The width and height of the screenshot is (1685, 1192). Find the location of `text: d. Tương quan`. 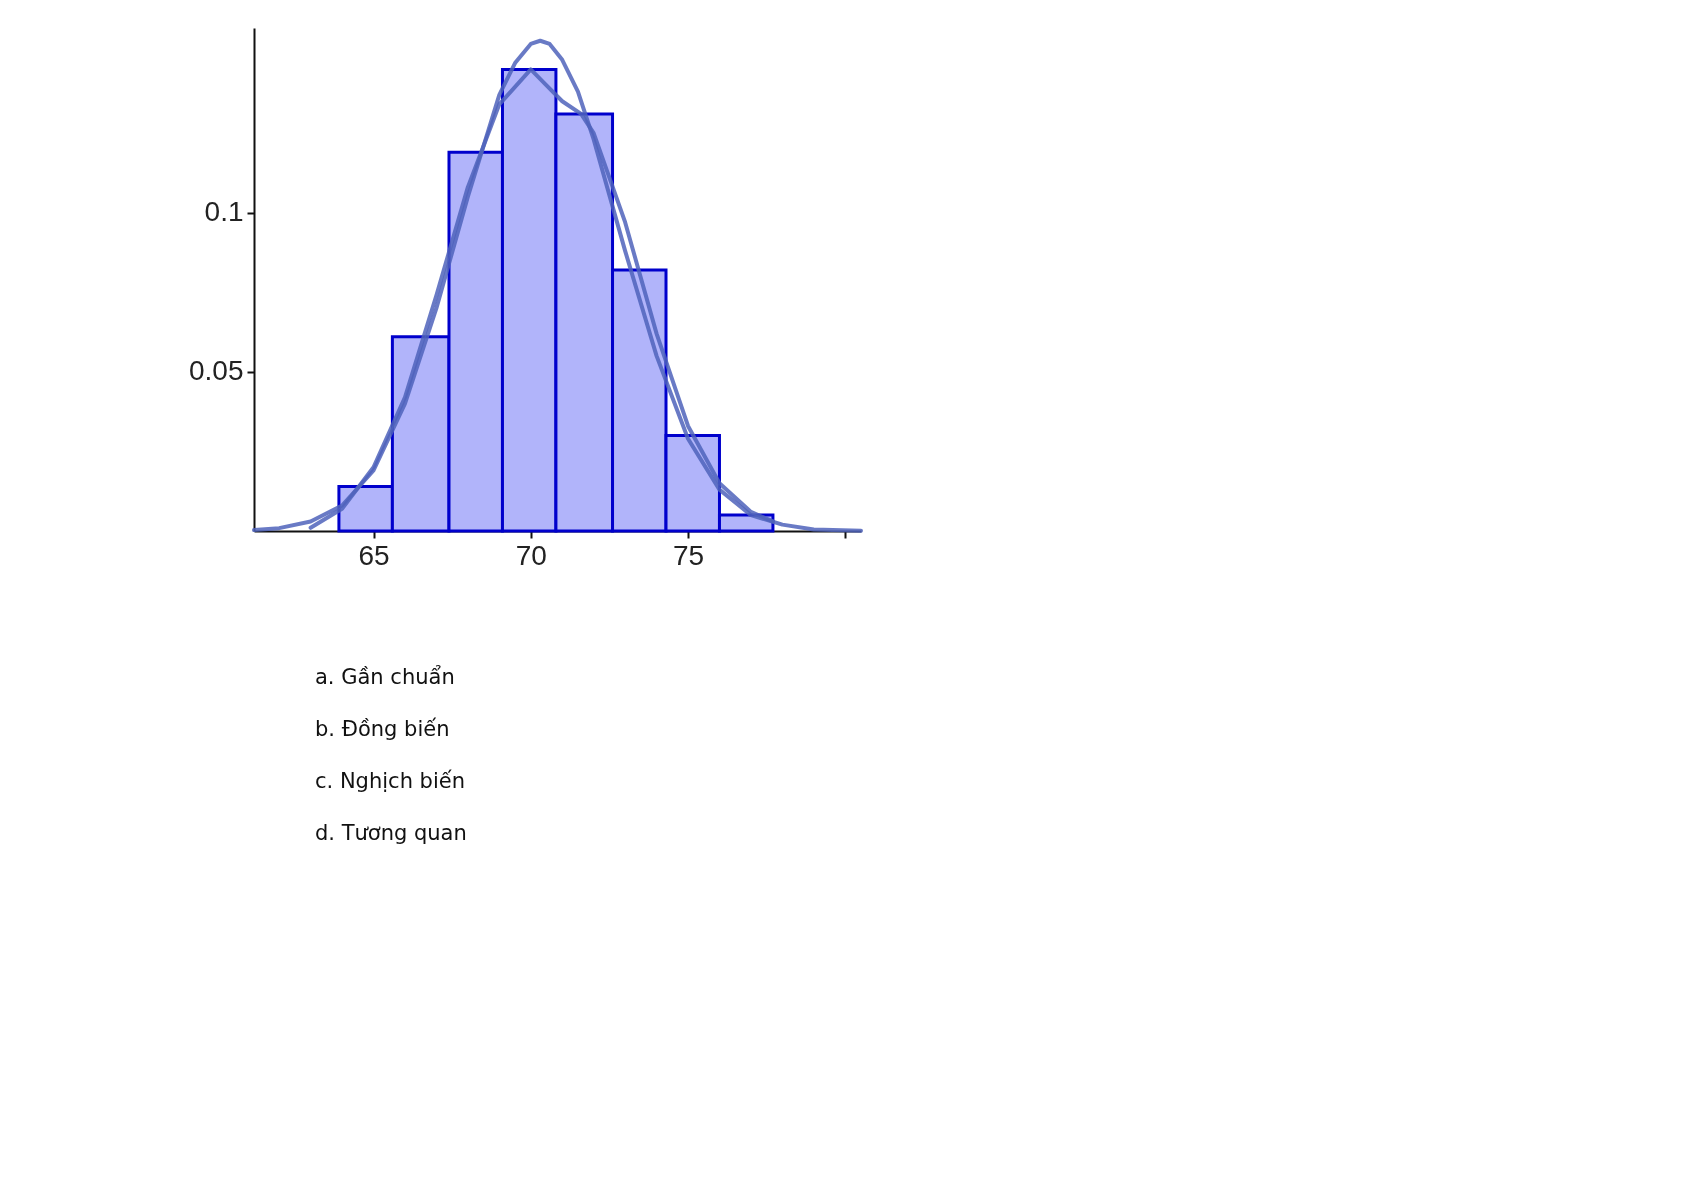

text: d. Tương quan is located at coordinates (391, 833).